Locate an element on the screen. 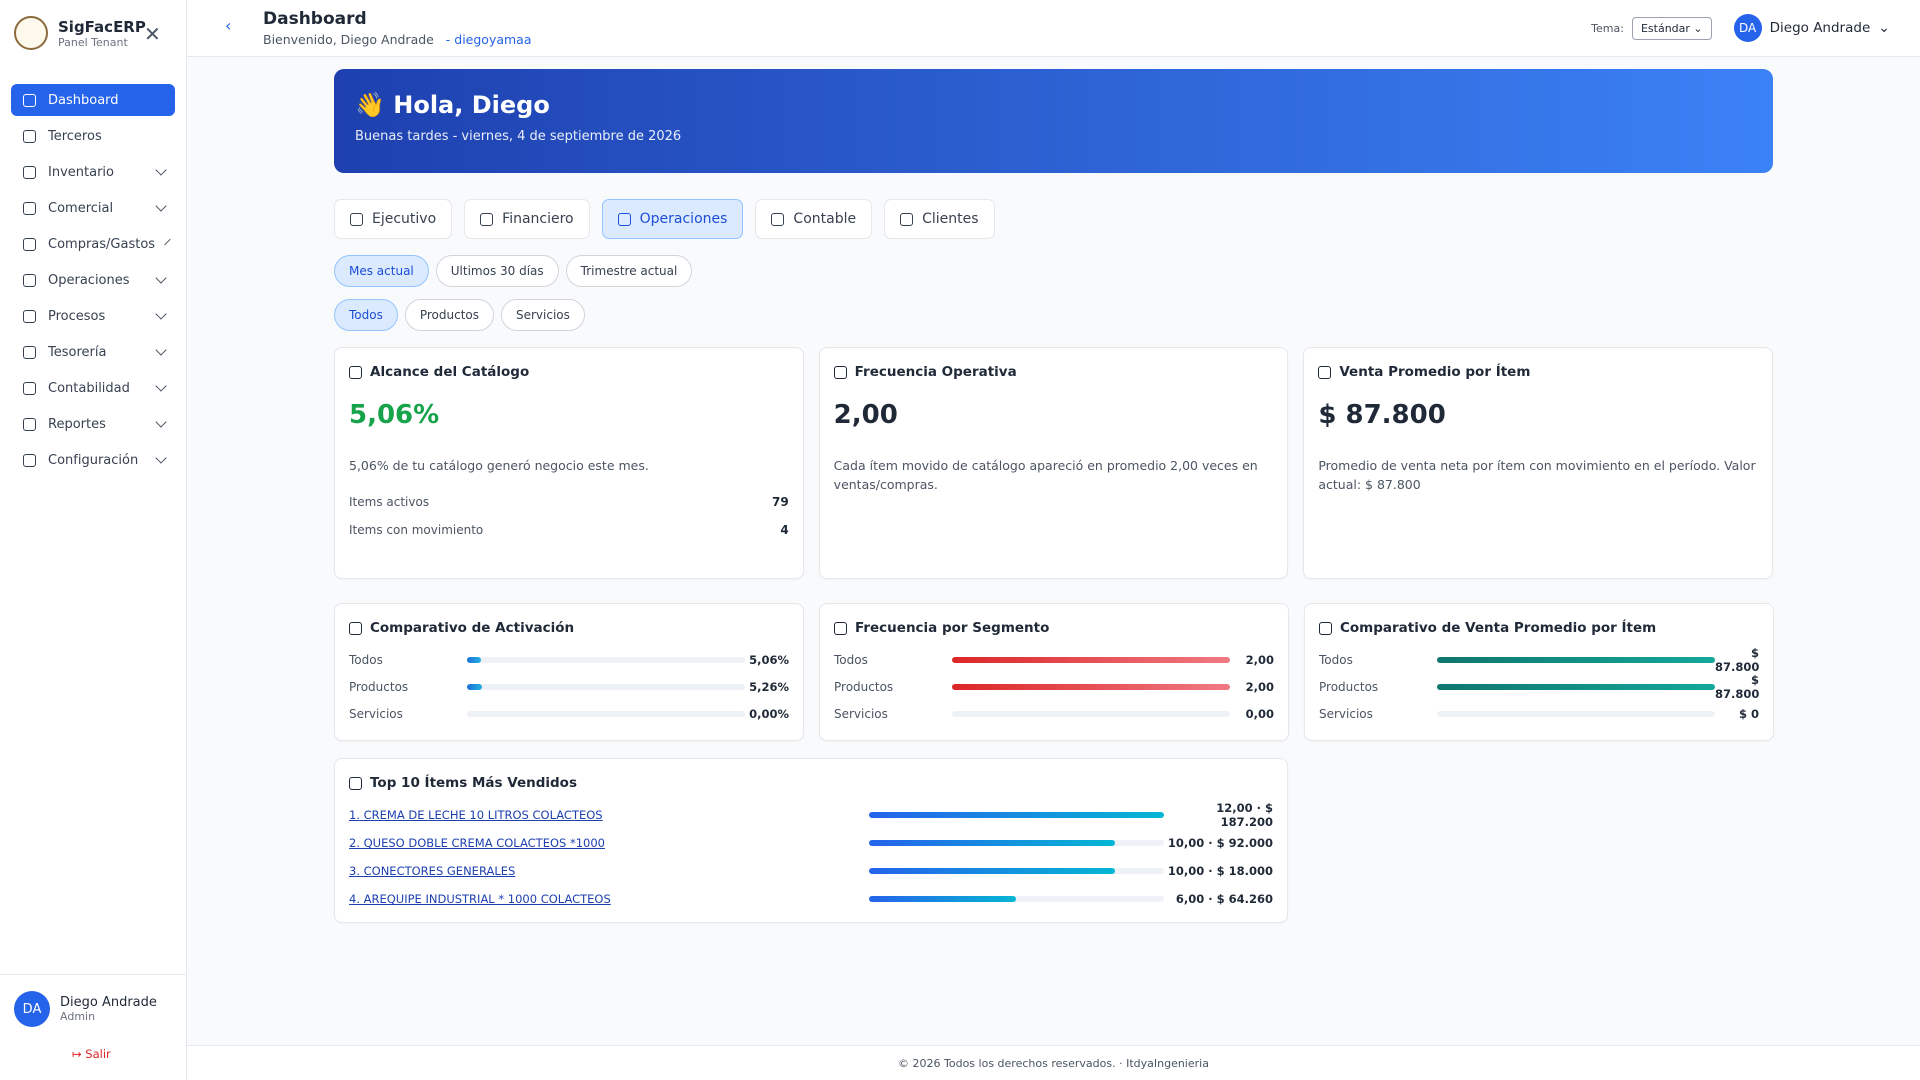 This screenshot has height=1080, width=1920. welcome: Bienvenido, Diego Andrade is located at coordinates (348, 39).